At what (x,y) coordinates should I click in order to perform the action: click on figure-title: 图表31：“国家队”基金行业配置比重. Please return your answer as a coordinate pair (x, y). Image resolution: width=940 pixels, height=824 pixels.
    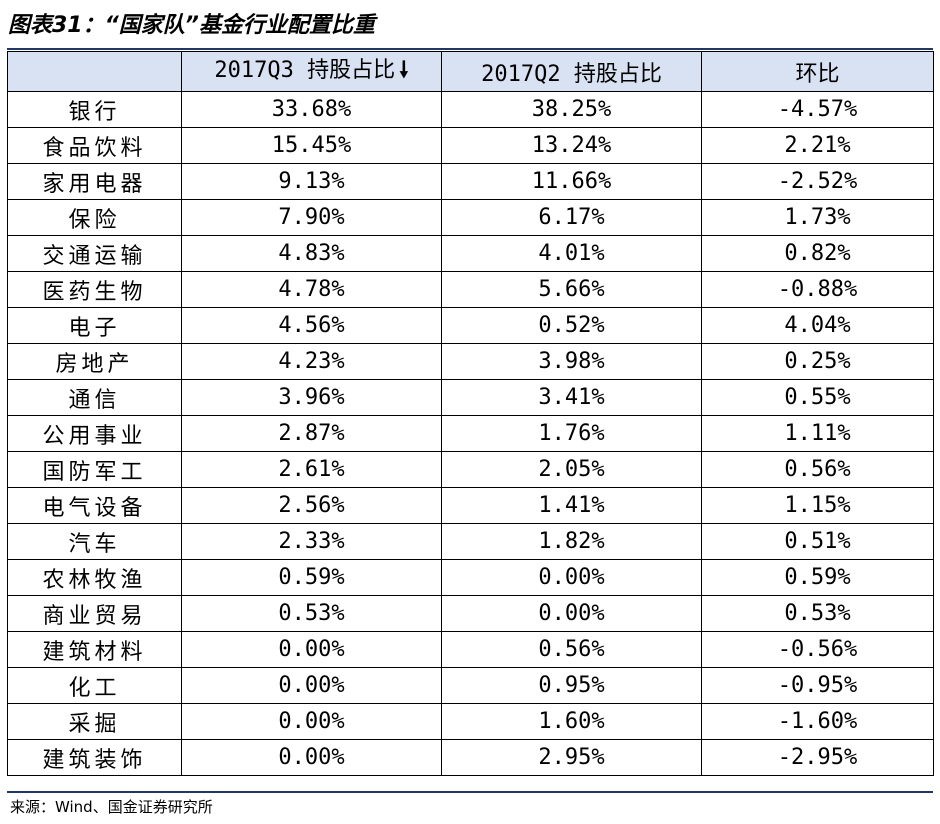
    Looking at the image, I should click on (191, 25).